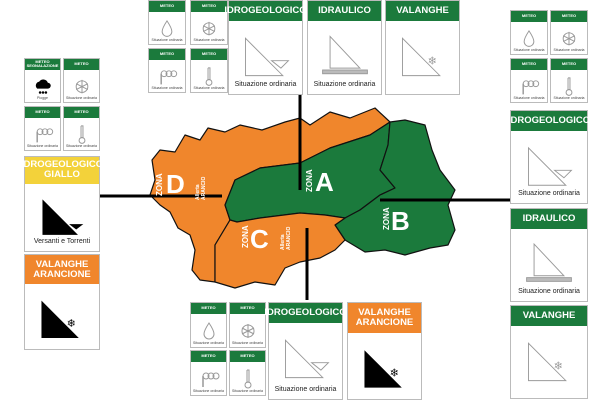 The height and width of the screenshot is (400, 600). What do you see at coordinates (265, 47) in the screenshot?
I see `risk-card-top: IDROGEOLOGICO Situazione ordinaria` at bounding box center [265, 47].